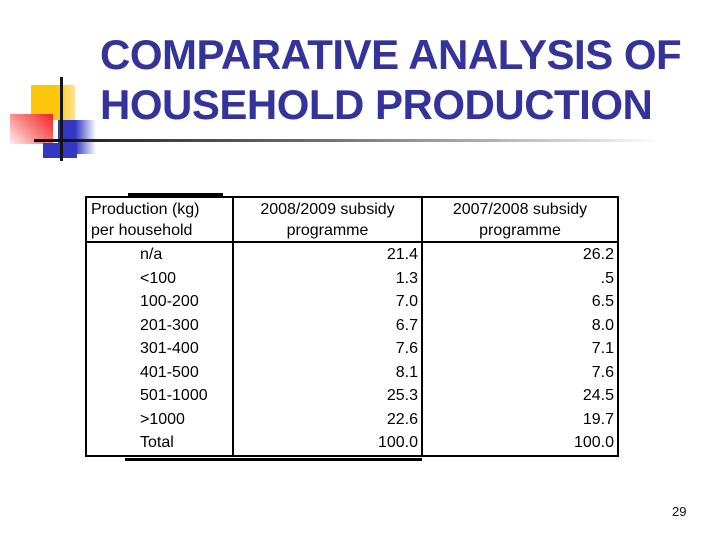 The image size is (720, 540). I want to click on table-border-artifact-bottom, so click(273, 459).